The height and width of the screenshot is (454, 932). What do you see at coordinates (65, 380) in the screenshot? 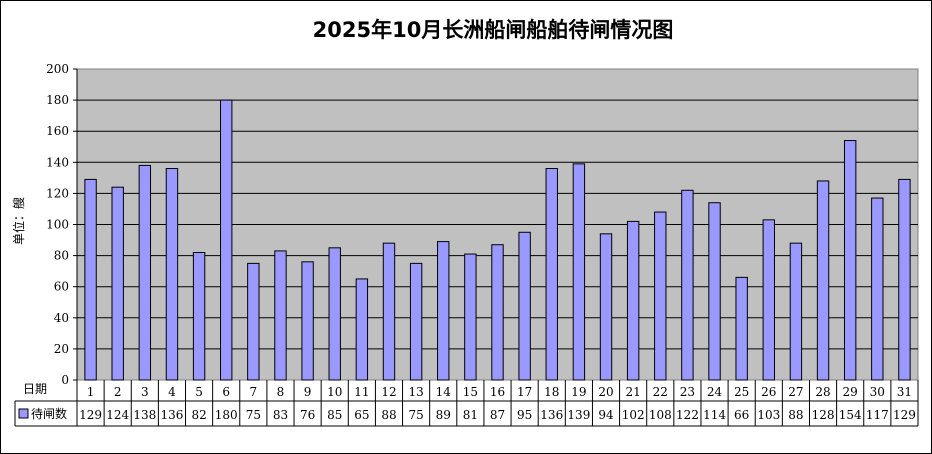
I see `y-tick-label: 0` at bounding box center [65, 380].